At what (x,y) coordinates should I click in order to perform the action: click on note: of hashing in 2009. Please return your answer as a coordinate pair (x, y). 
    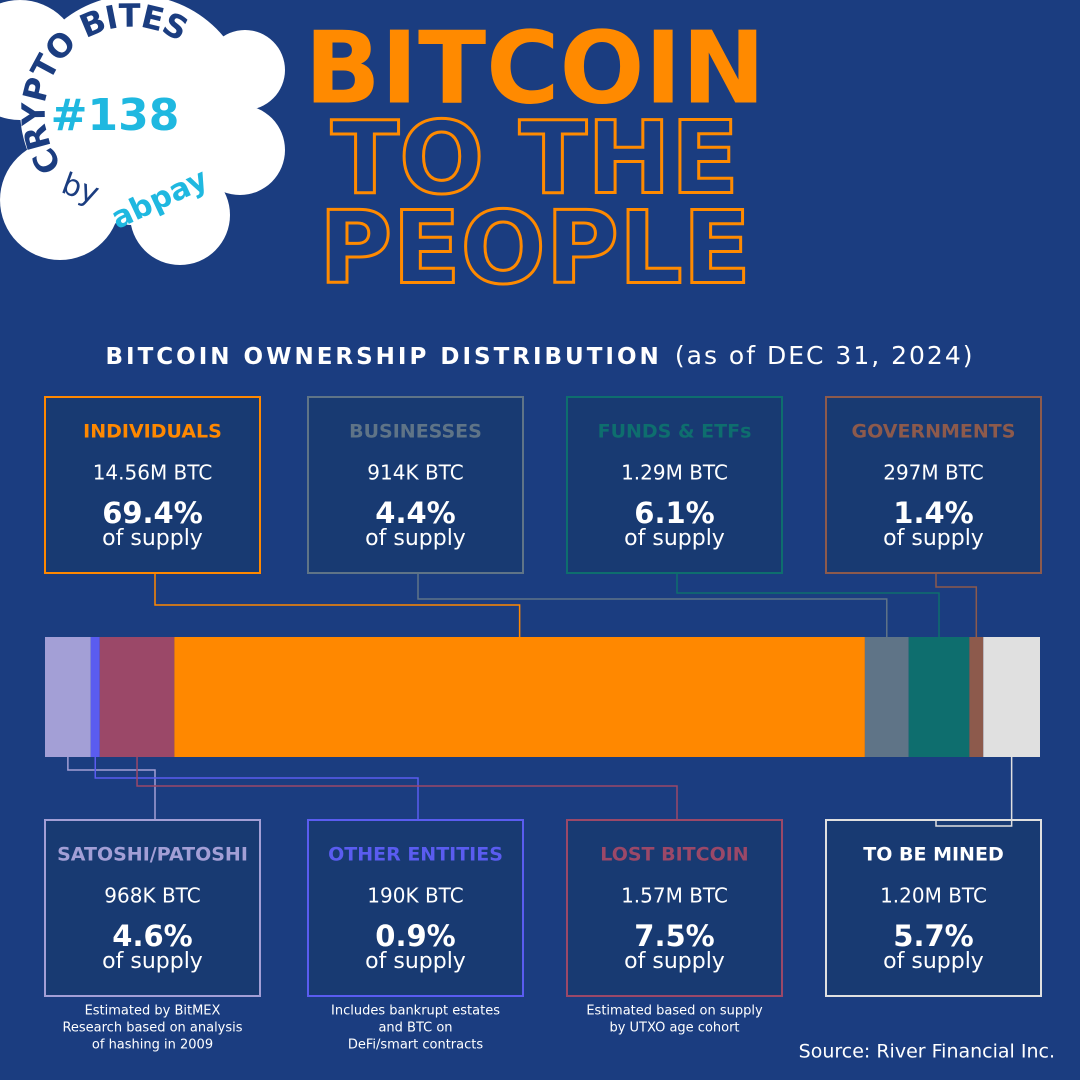
    Looking at the image, I should click on (152, 1045).